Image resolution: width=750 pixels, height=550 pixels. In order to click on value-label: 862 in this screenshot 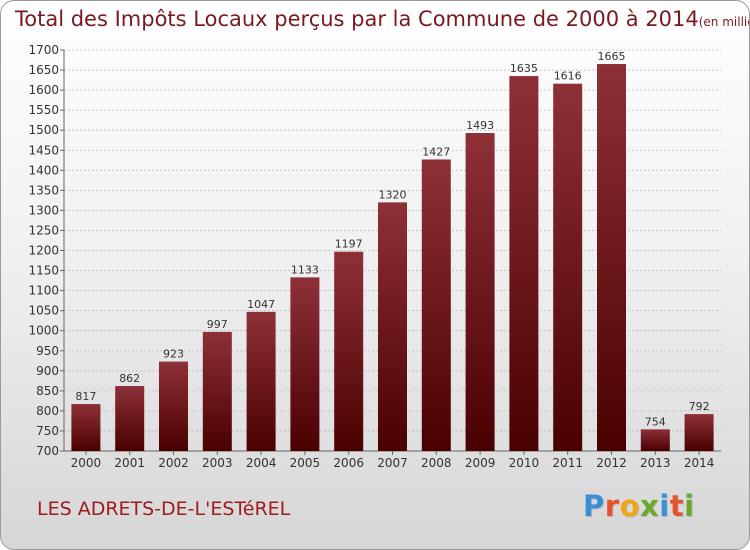, I will do `click(129, 378)`.